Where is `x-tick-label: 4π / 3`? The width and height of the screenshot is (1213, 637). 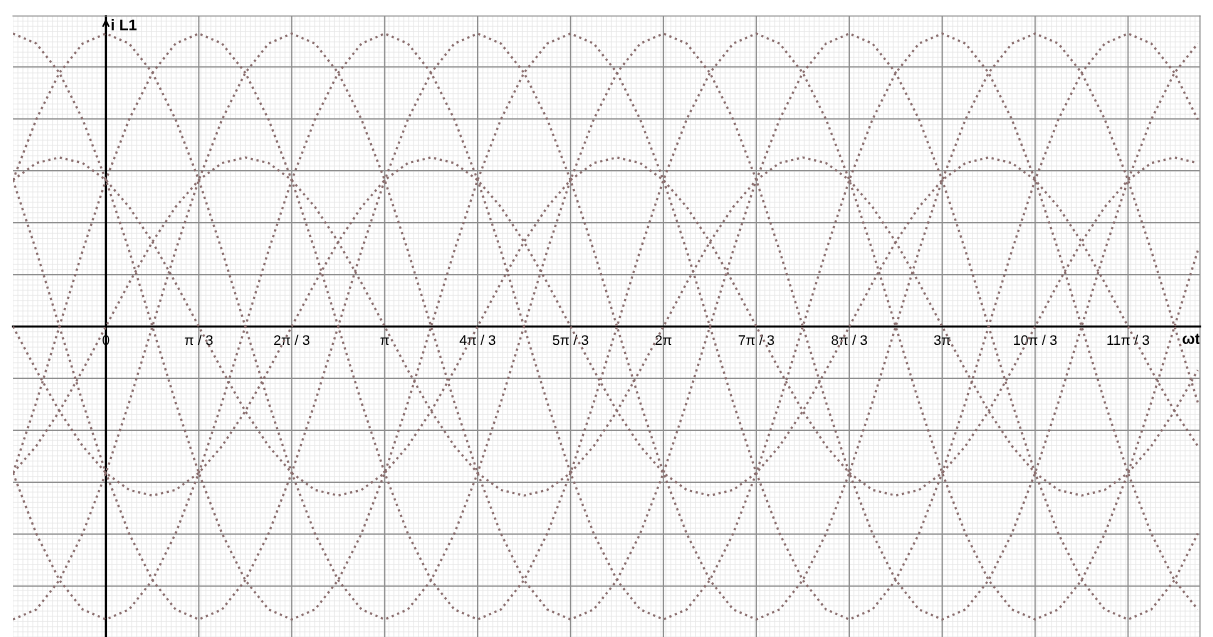 x-tick-label: 4π / 3 is located at coordinates (477, 340).